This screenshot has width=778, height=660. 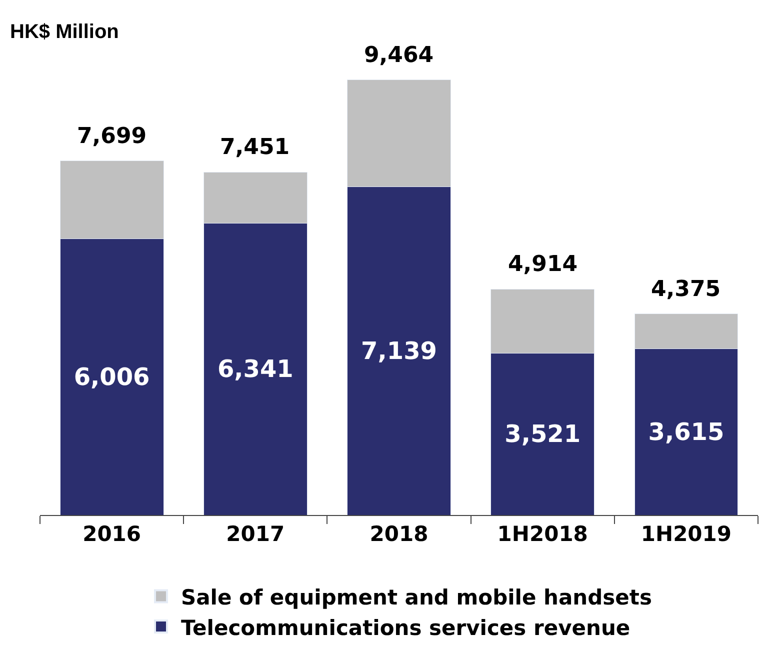 I want to click on total-label: 4,914, so click(x=543, y=264).